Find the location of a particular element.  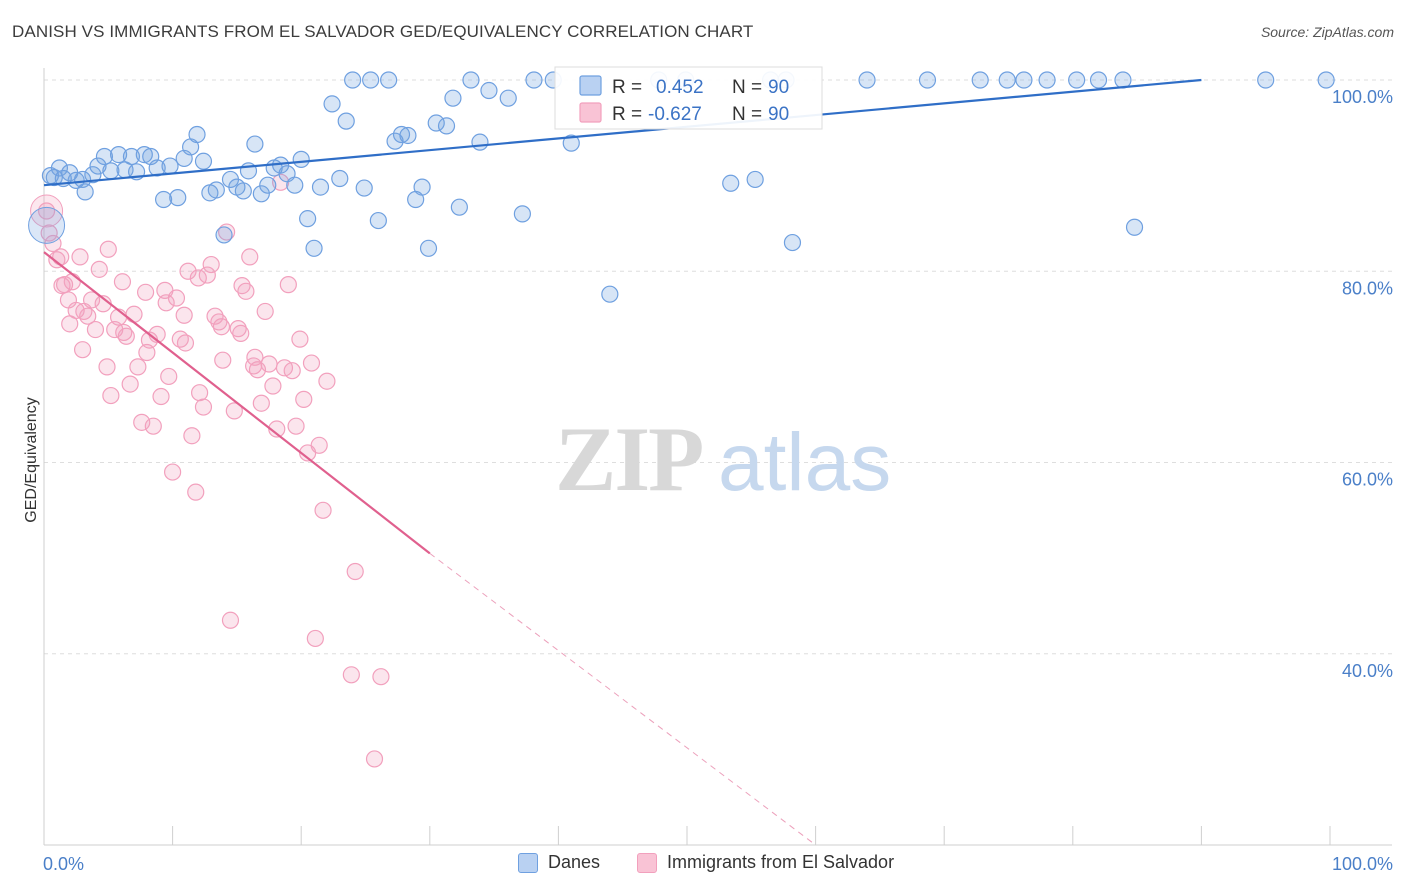

legend-n-value-salvador: 90 is located at coordinates (778, 114).